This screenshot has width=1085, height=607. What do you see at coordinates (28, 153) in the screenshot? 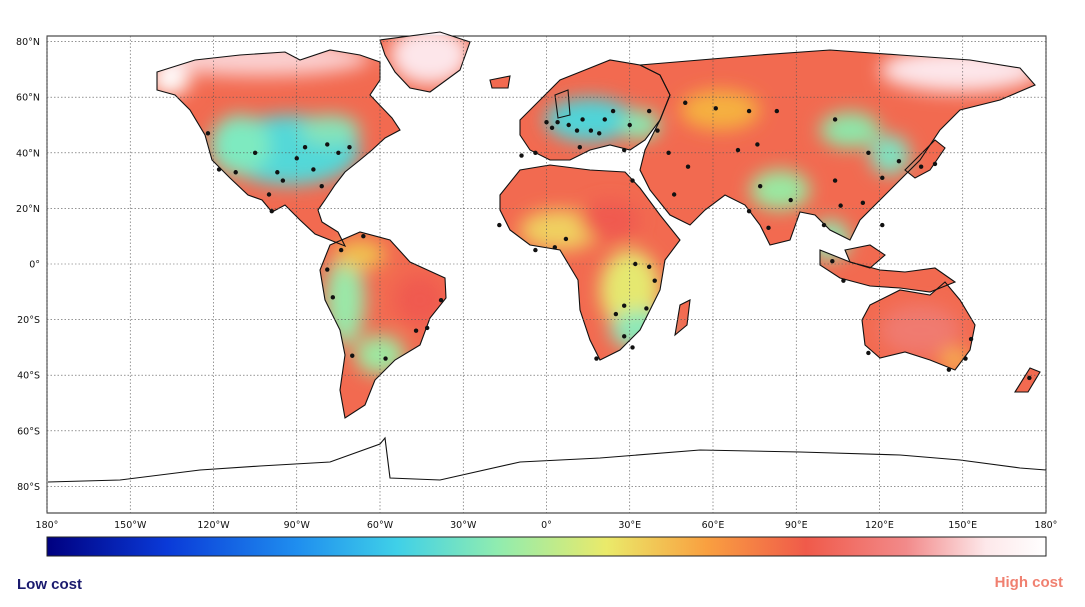
I see `lat-tick-label: 40°N` at bounding box center [28, 153].